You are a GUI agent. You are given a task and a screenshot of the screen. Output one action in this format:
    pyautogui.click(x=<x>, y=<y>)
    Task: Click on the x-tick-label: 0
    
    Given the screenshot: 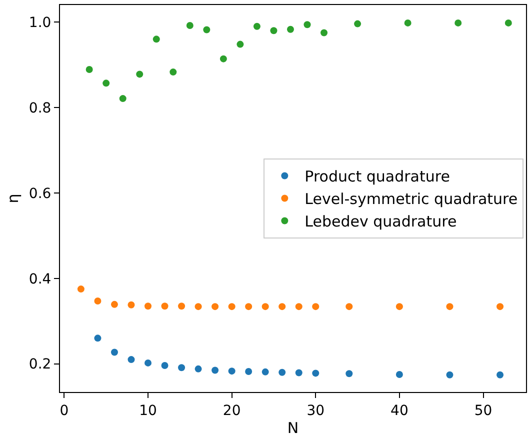 What is the action you would take?
    pyautogui.click(x=64, y=410)
    